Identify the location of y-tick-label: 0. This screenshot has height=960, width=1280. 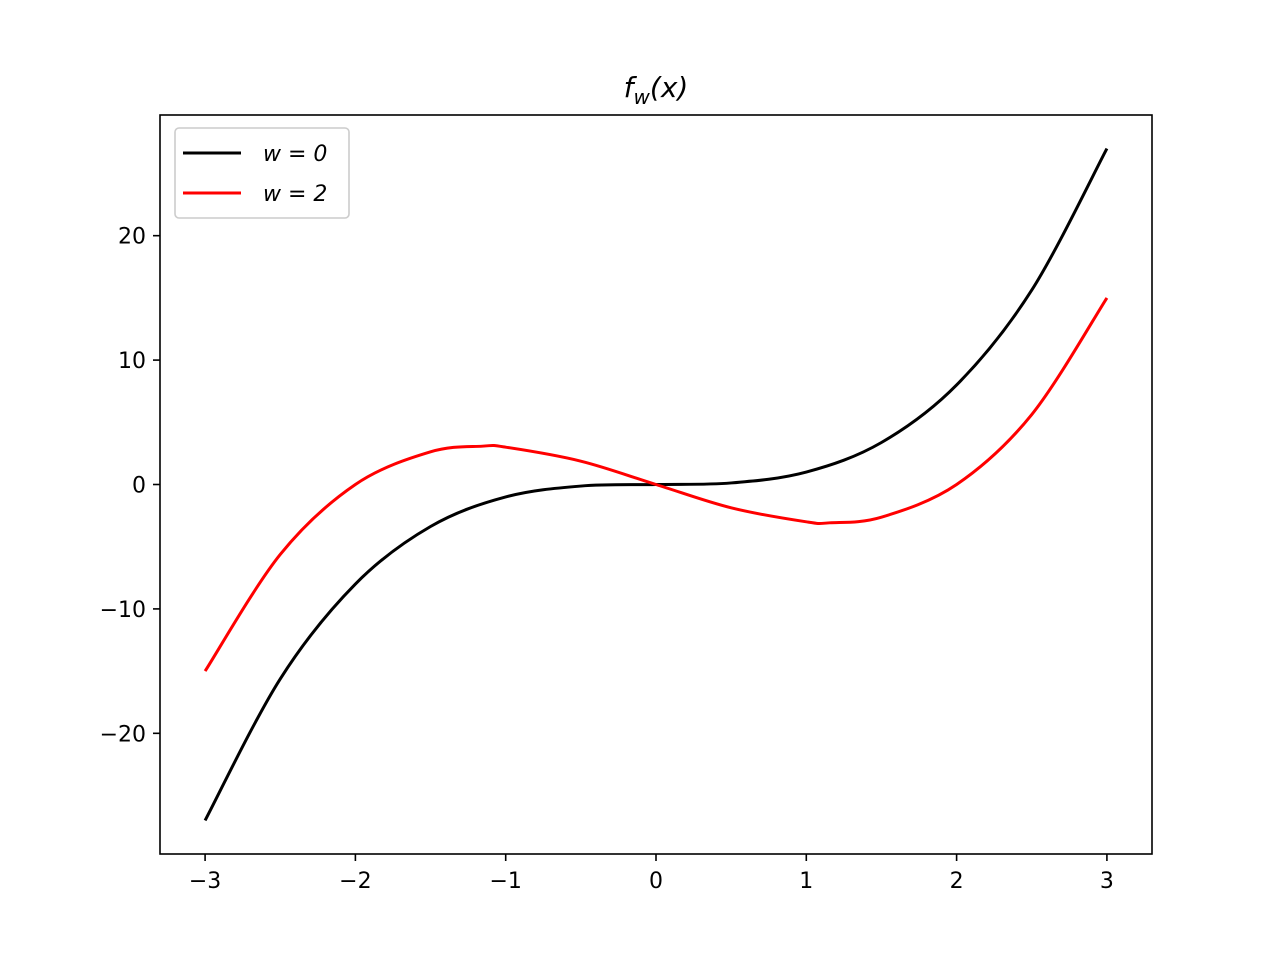
(139, 486).